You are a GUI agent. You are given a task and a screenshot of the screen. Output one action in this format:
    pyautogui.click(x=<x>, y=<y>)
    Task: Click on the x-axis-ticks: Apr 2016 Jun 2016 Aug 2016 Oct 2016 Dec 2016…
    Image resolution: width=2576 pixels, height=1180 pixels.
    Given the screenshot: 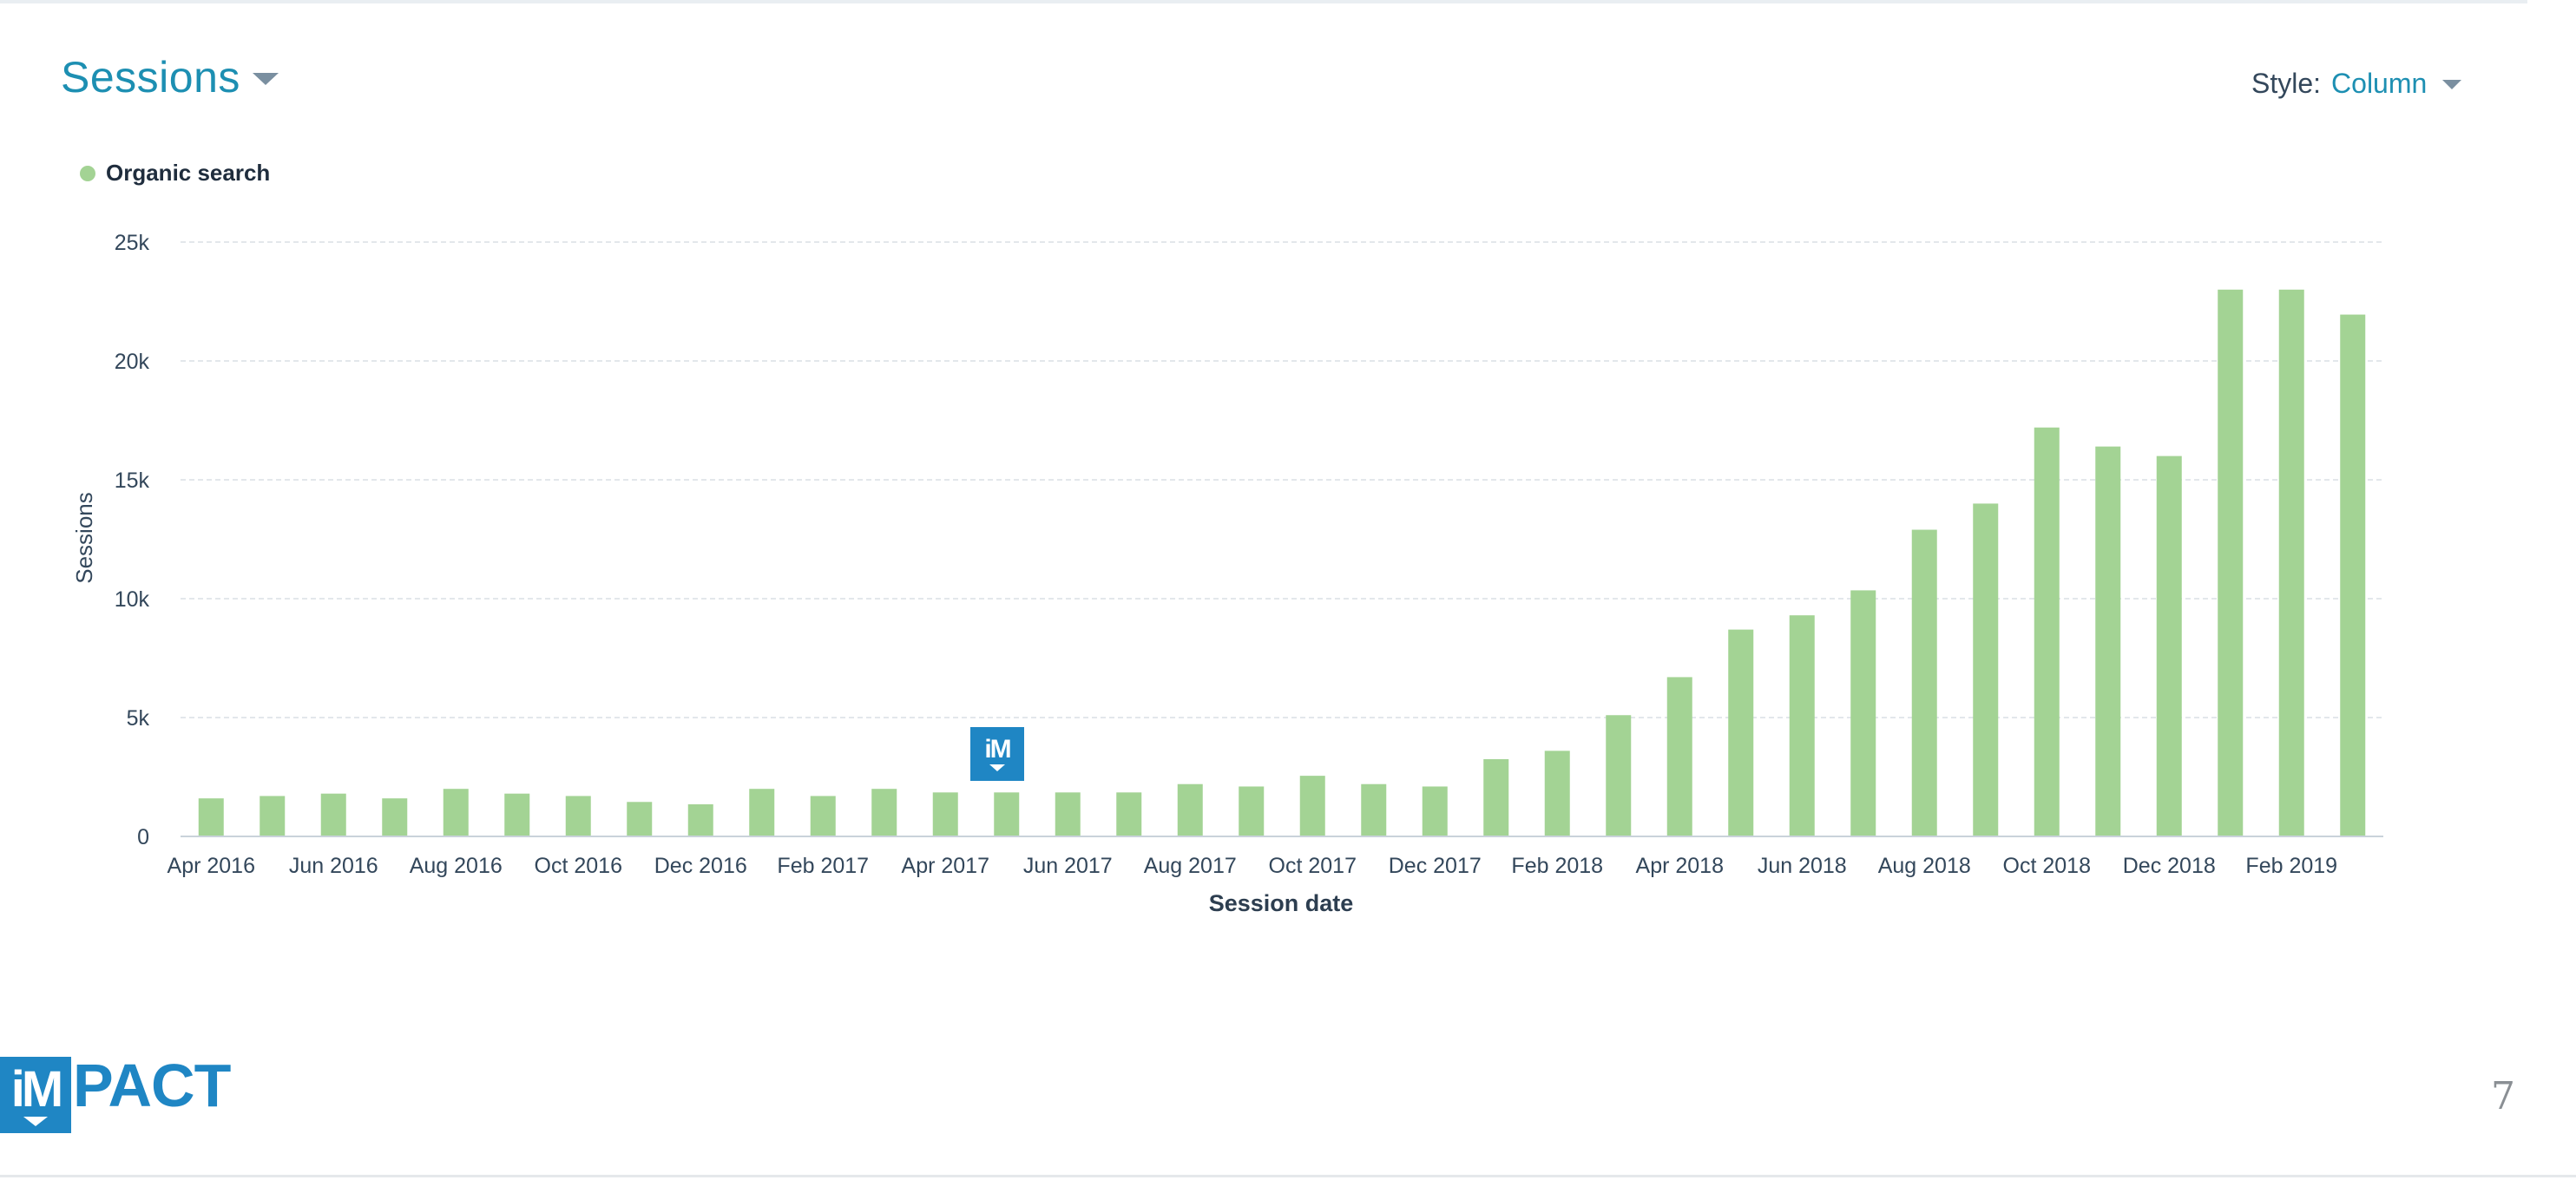 What is the action you would take?
    pyautogui.click(x=1253, y=866)
    